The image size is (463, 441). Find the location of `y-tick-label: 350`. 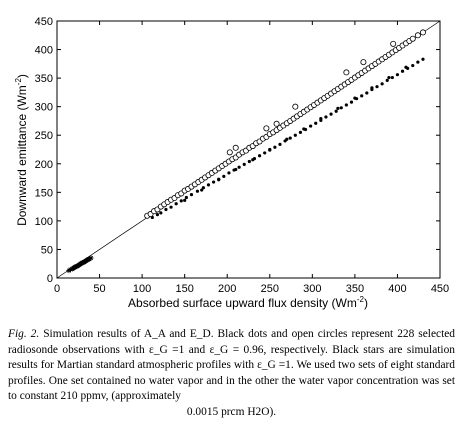

y-tick-label: 350 is located at coordinates (44, 79).